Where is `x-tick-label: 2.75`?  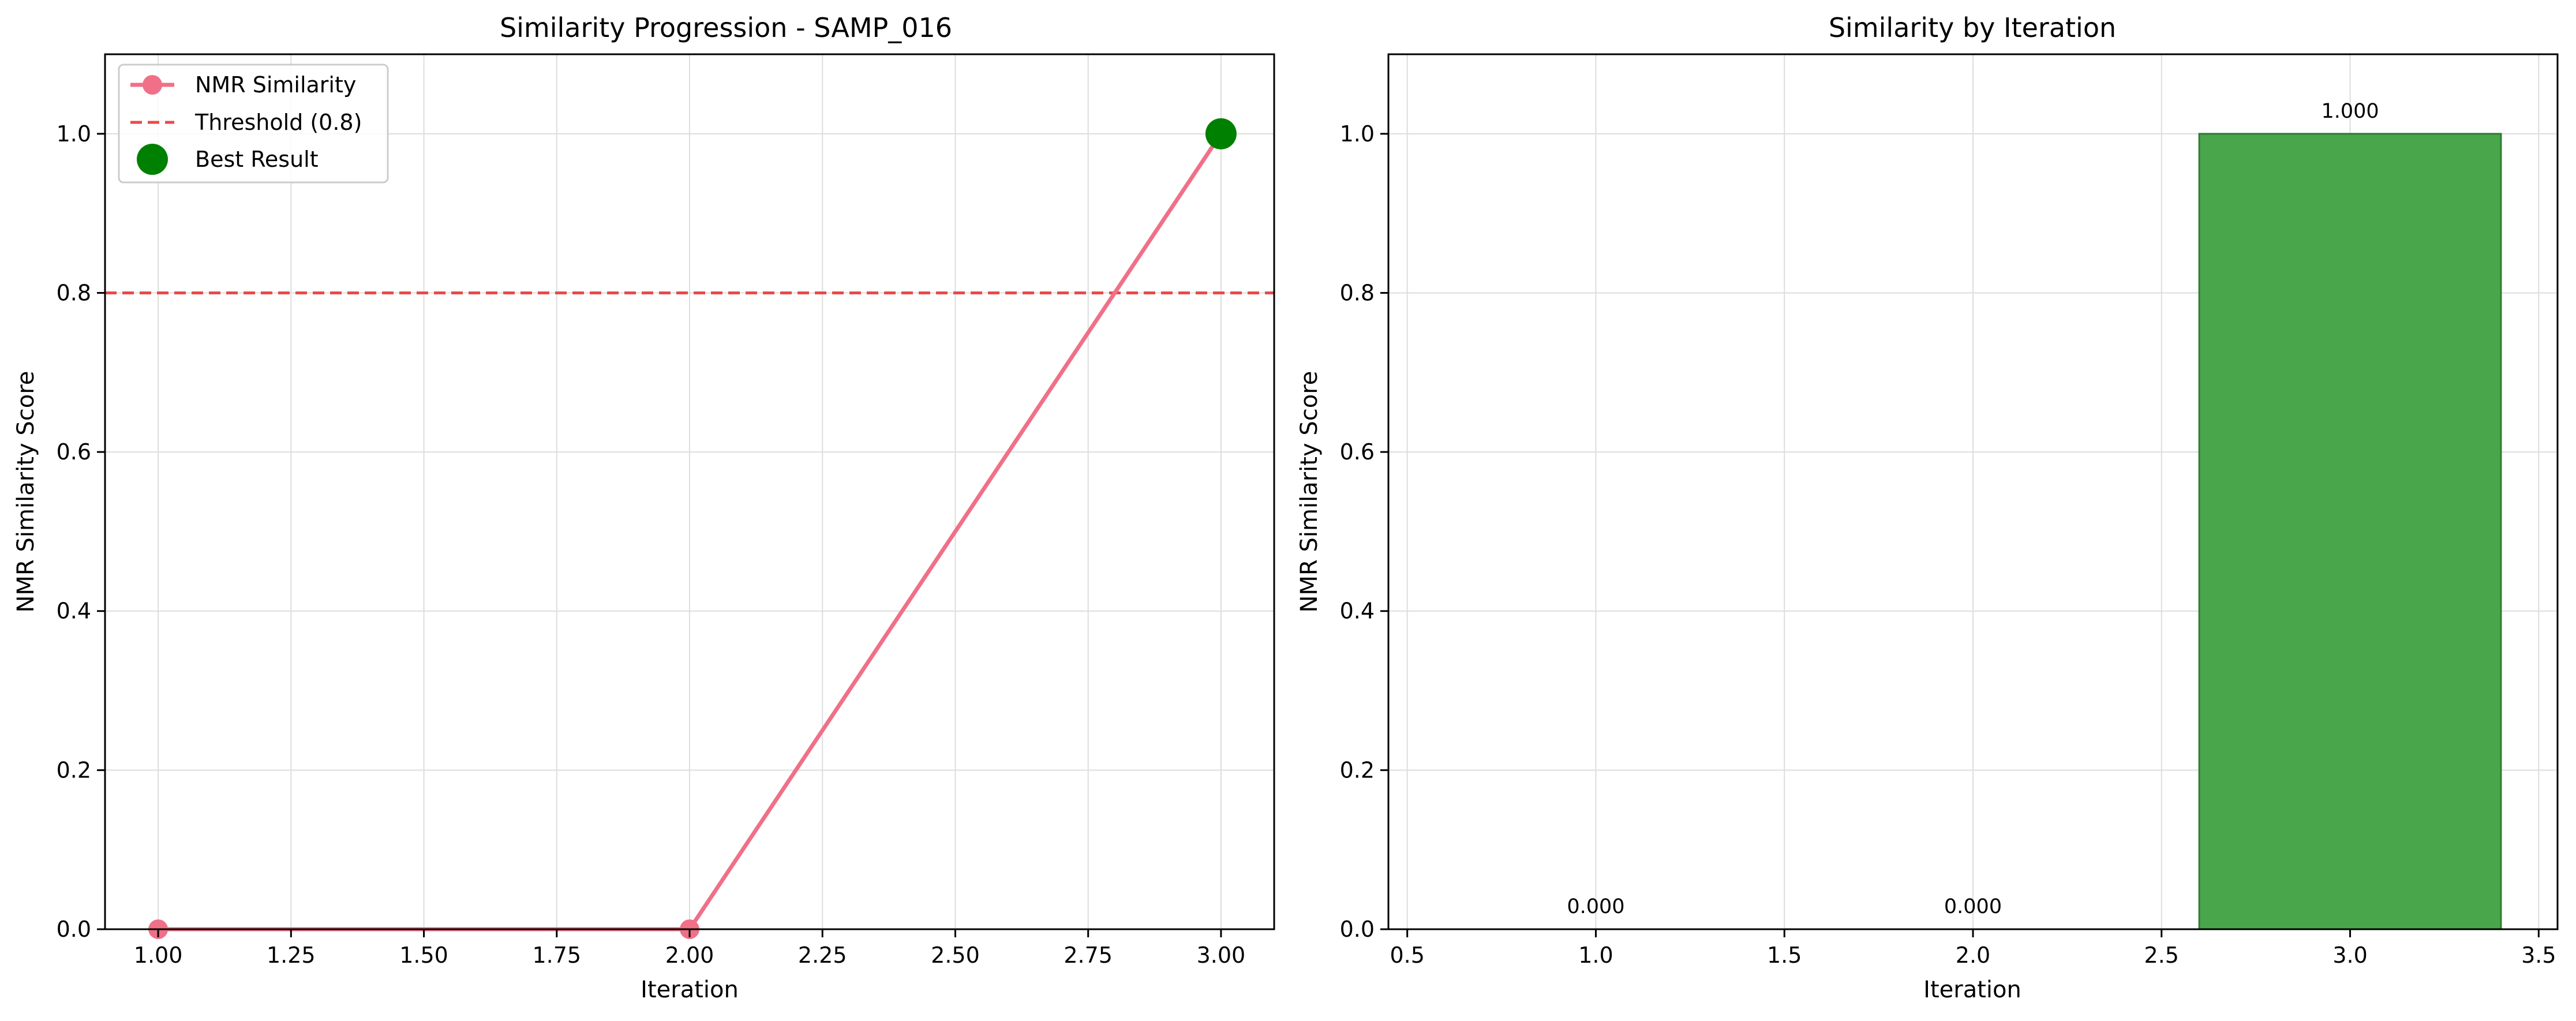 x-tick-label: 2.75 is located at coordinates (1088, 955).